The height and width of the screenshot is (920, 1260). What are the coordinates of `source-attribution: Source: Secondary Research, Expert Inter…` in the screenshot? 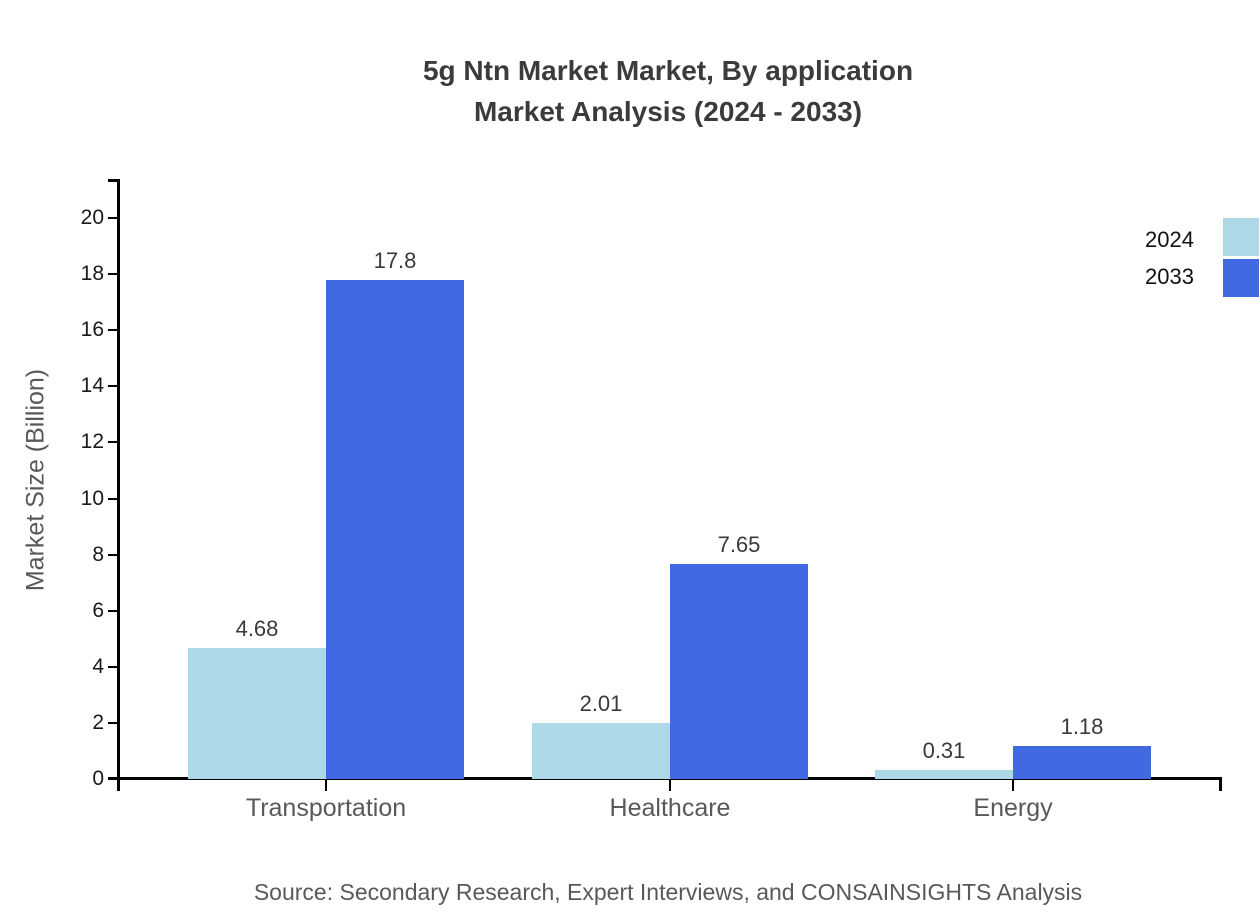 It's located at (668, 892).